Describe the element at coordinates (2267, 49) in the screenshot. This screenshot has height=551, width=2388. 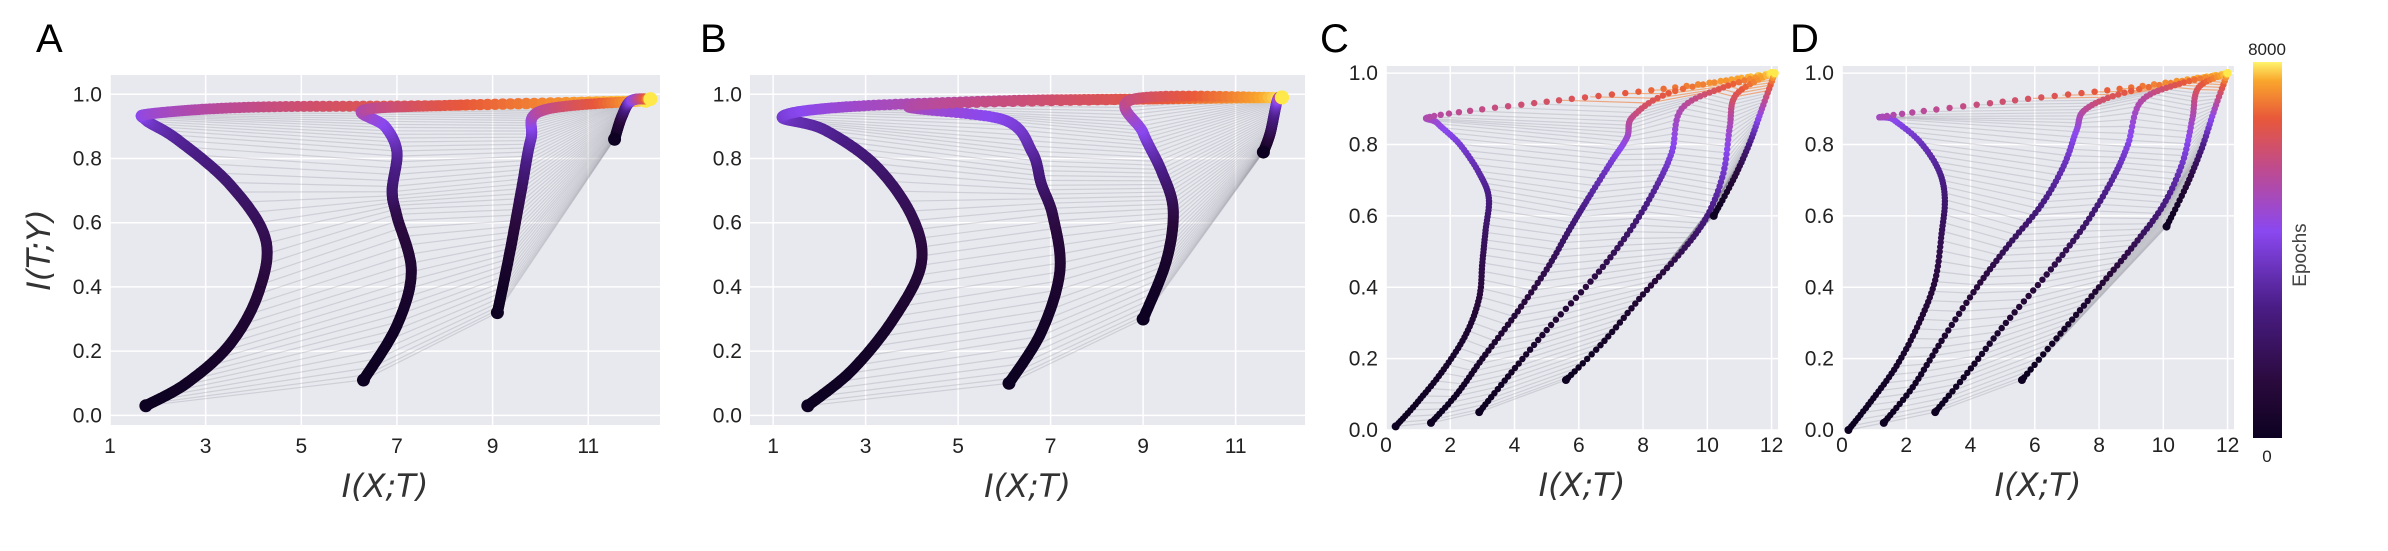
I see `colorbar-max-label: 8000` at that location.